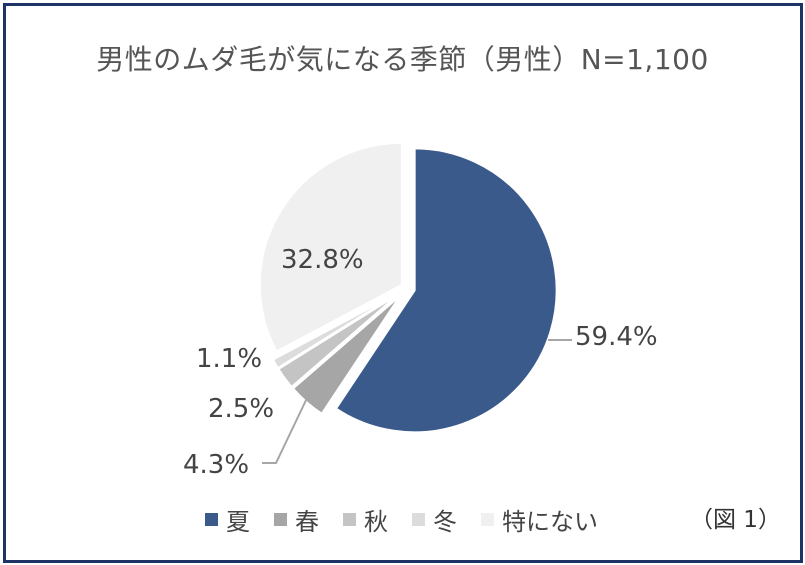 Image resolution: width=805 pixels, height=565 pixels. I want to click on legend-item-1: 夏, so click(227, 519).